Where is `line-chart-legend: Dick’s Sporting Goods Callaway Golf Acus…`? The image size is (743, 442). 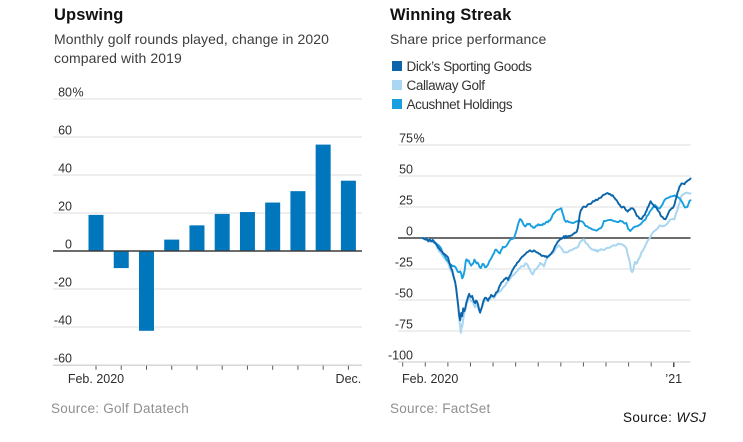
line-chart-legend: Dick’s Sporting Goods Callaway Golf Acus… is located at coordinates (462, 85).